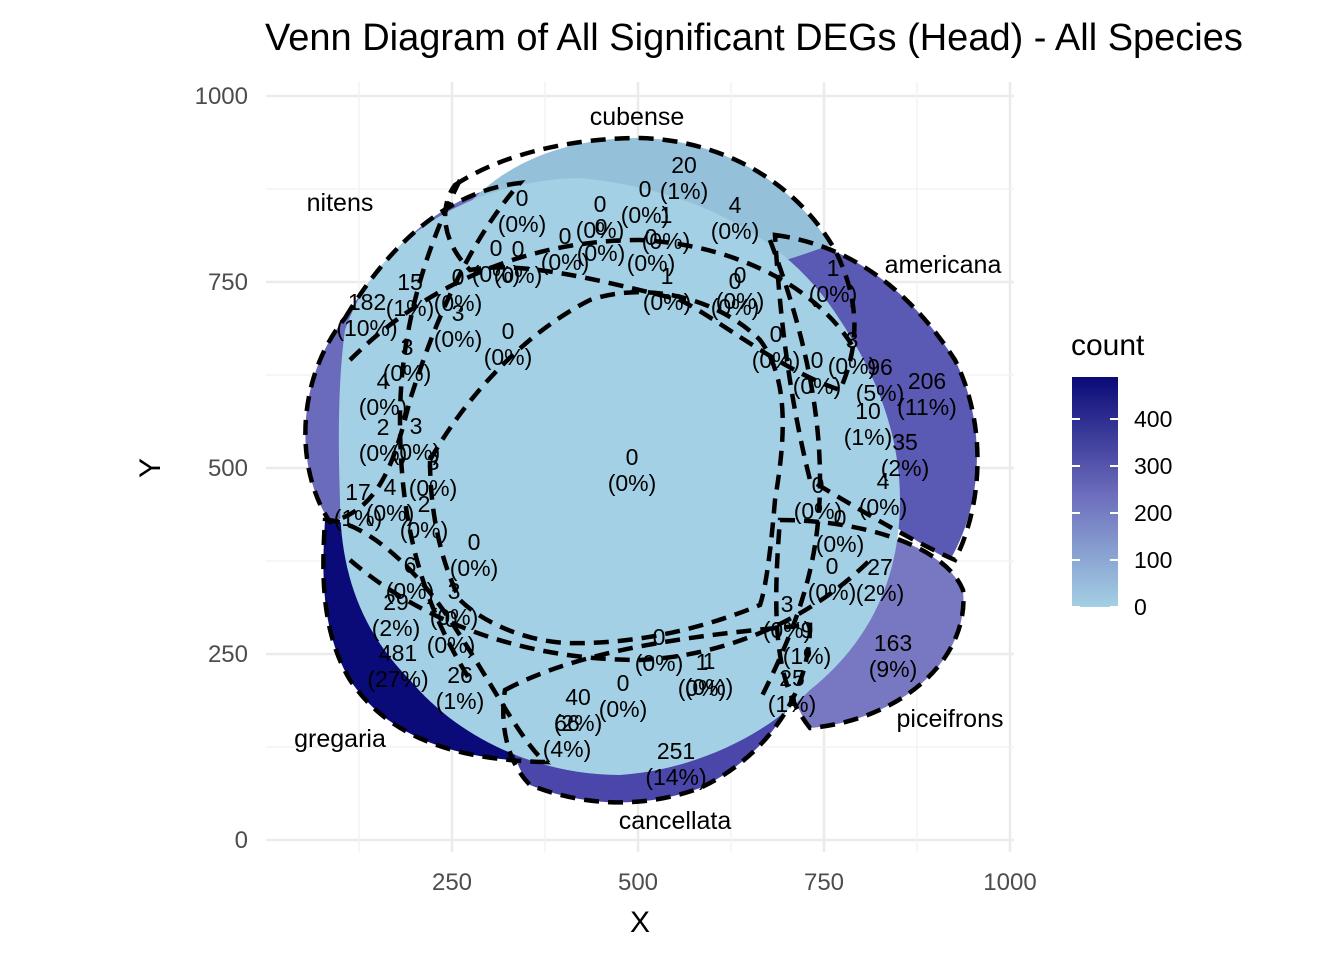 This screenshot has width=1344, height=960. What do you see at coordinates (1009, 882) in the screenshot?
I see `x-tick: 1000` at bounding box center [1009, 882].